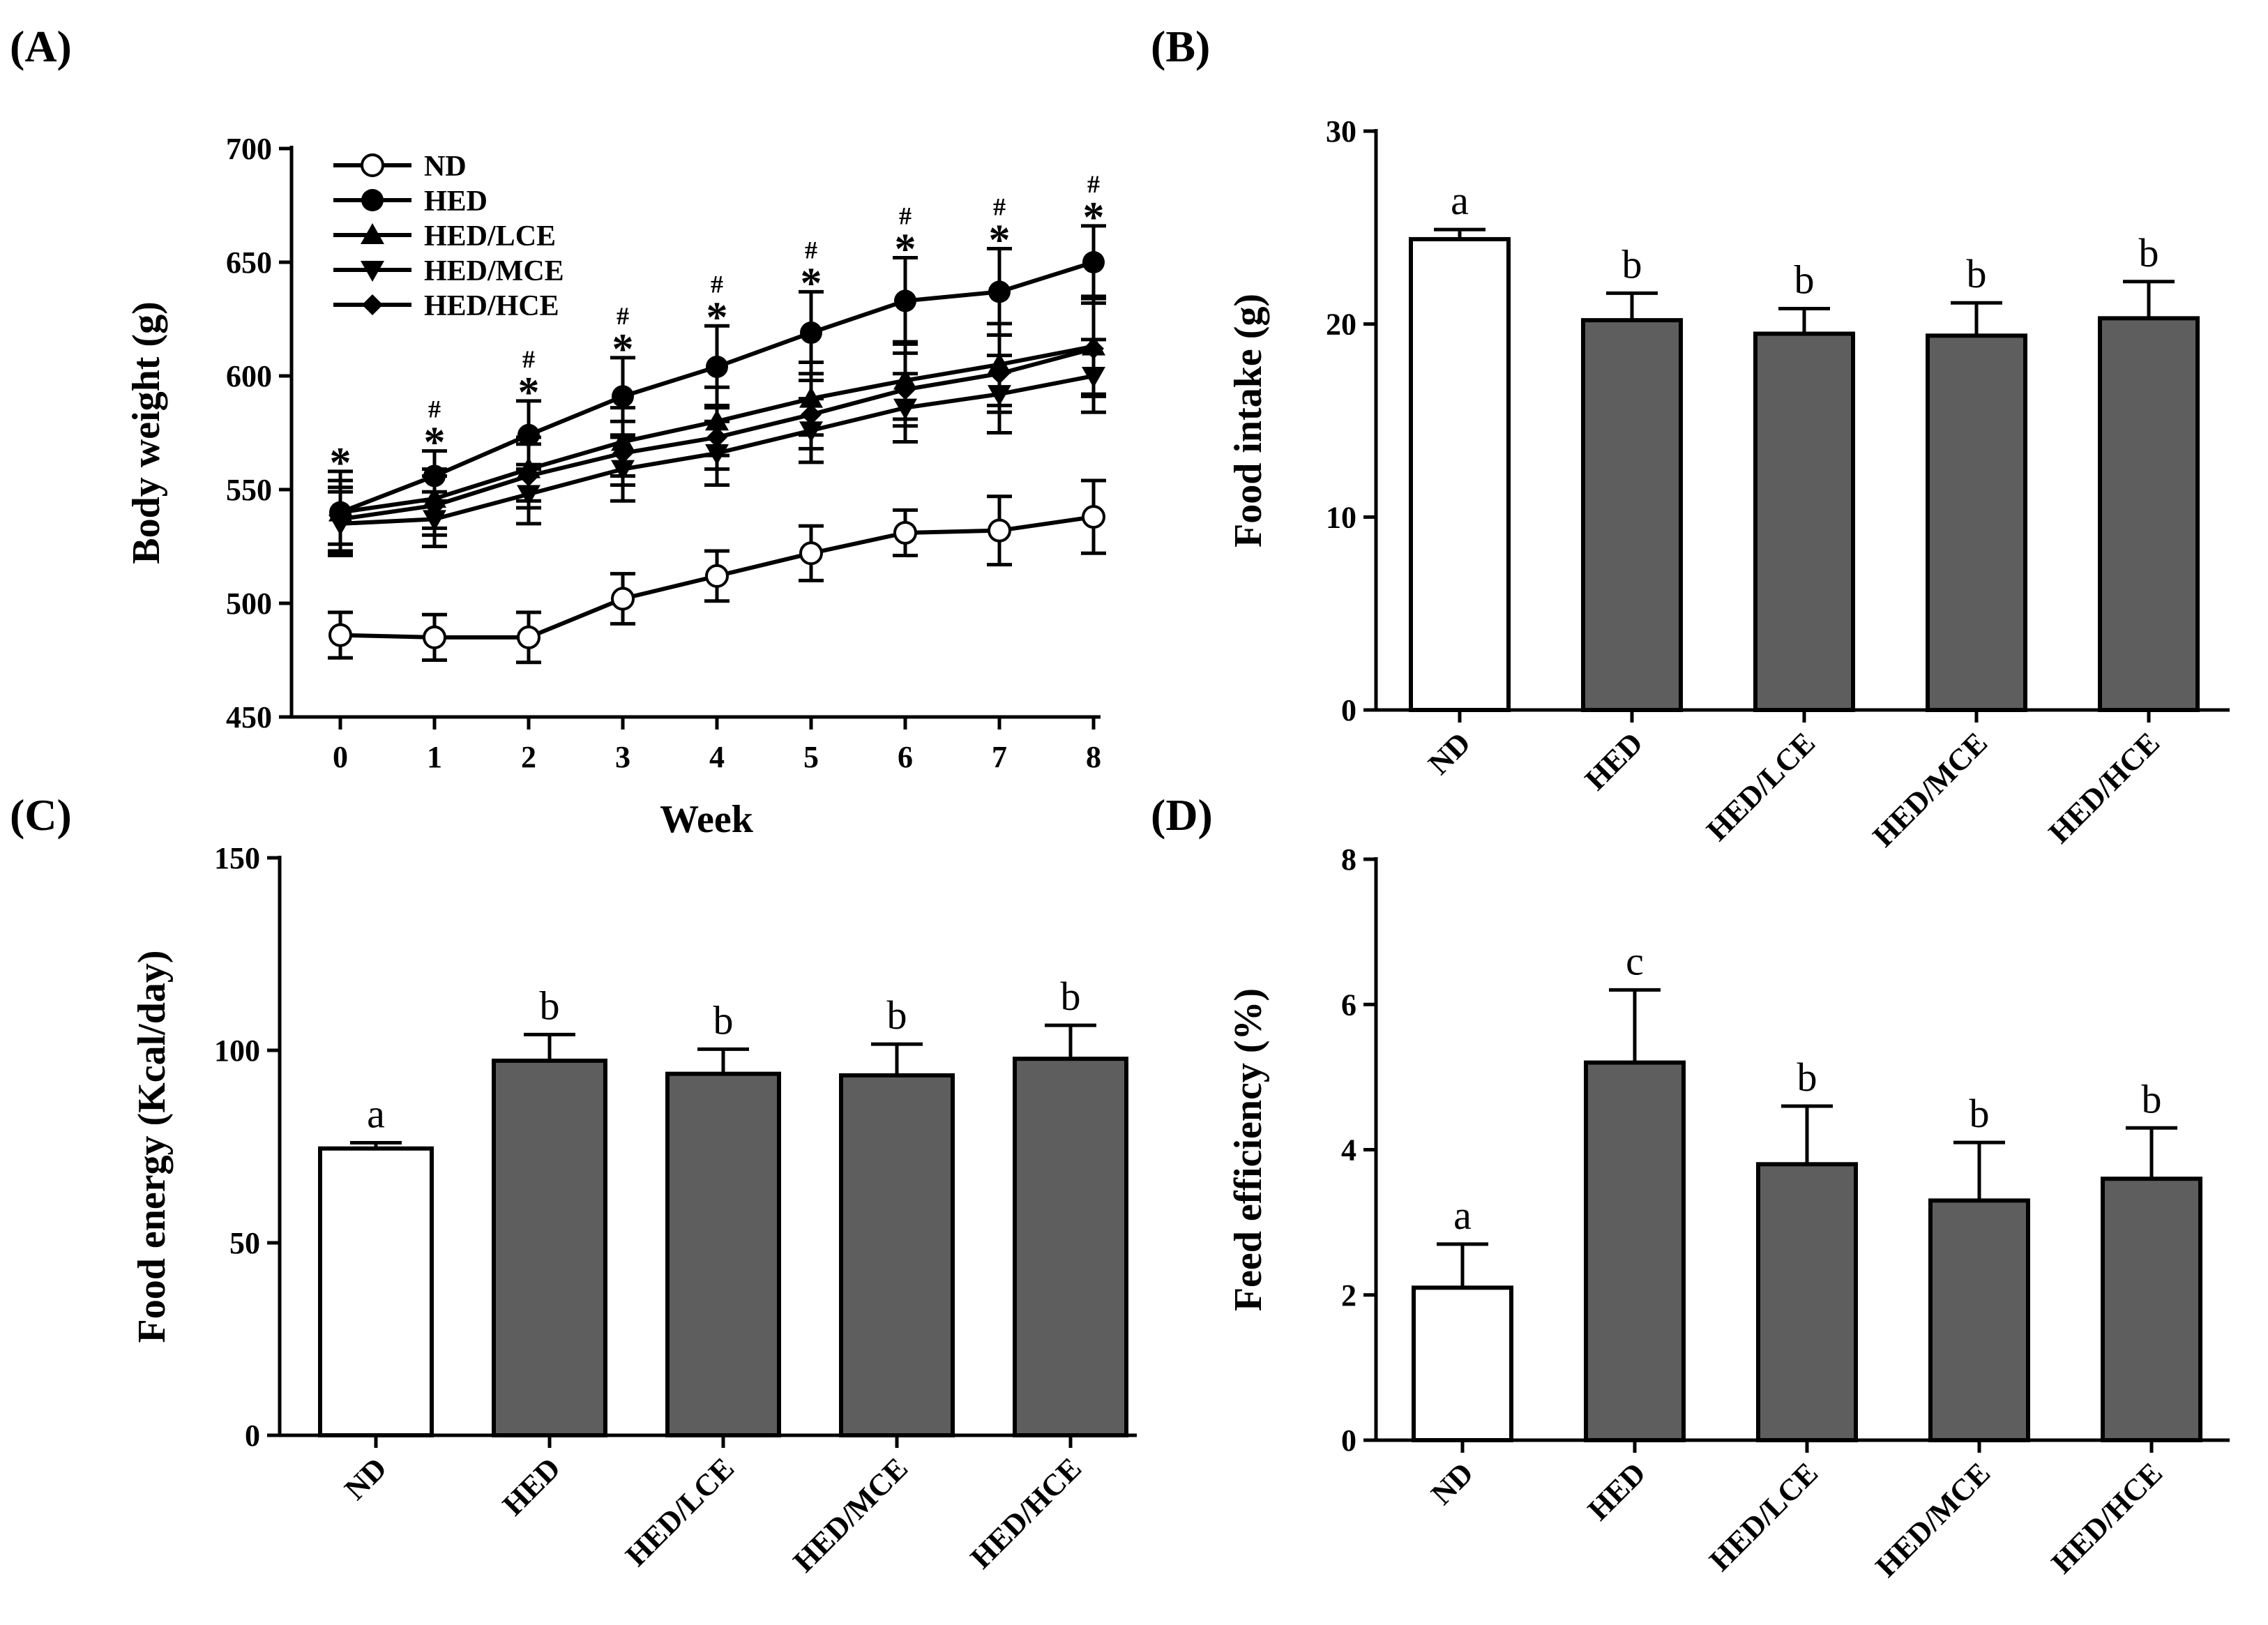 Image resolution: width=2268 pixels, height=1625 pixels. Describe the element at coordinates (1449, 753) in the screenshot. I see `x-tick-label-b: ND` at that location.